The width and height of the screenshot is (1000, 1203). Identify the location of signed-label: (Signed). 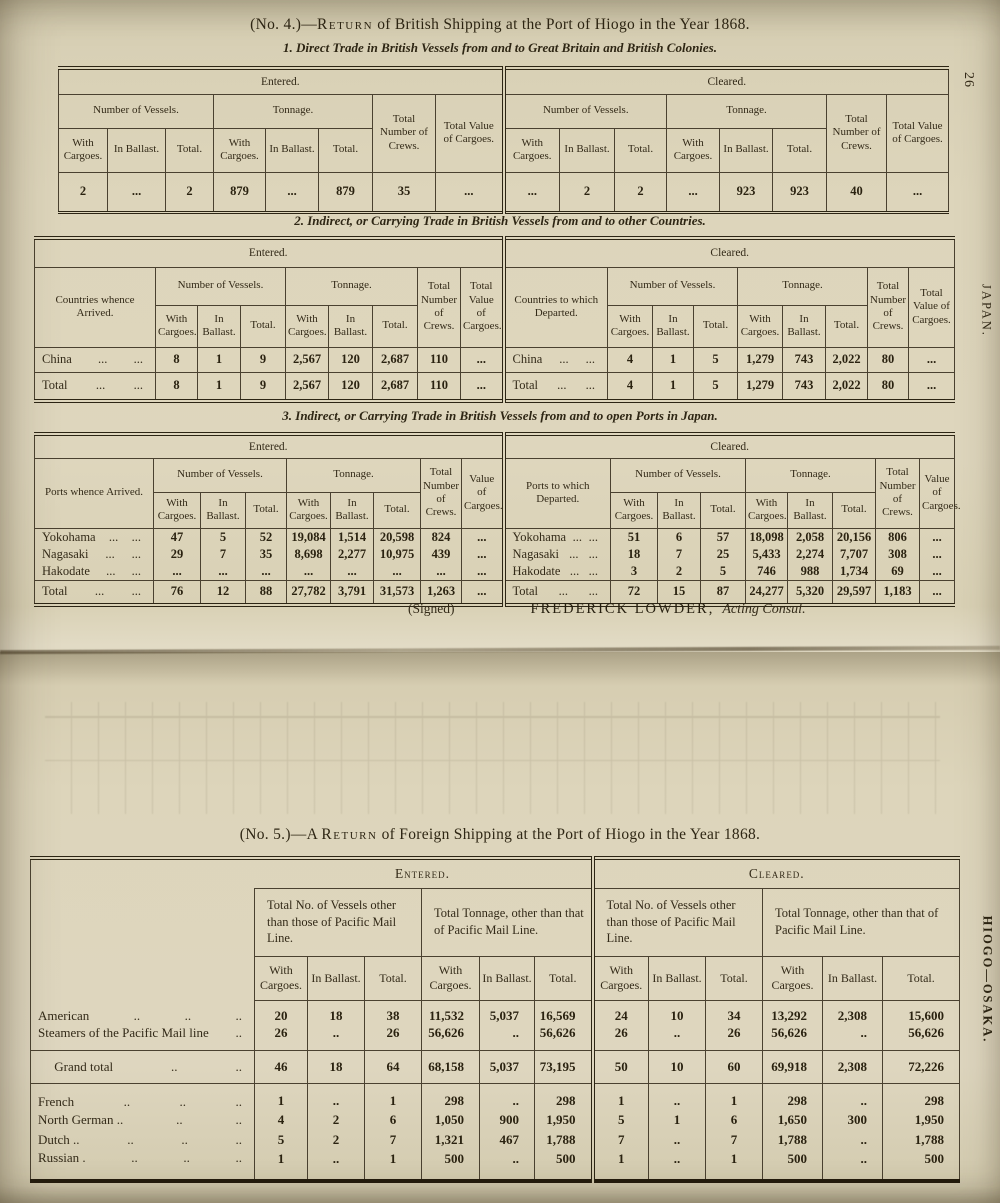
(431, 608).